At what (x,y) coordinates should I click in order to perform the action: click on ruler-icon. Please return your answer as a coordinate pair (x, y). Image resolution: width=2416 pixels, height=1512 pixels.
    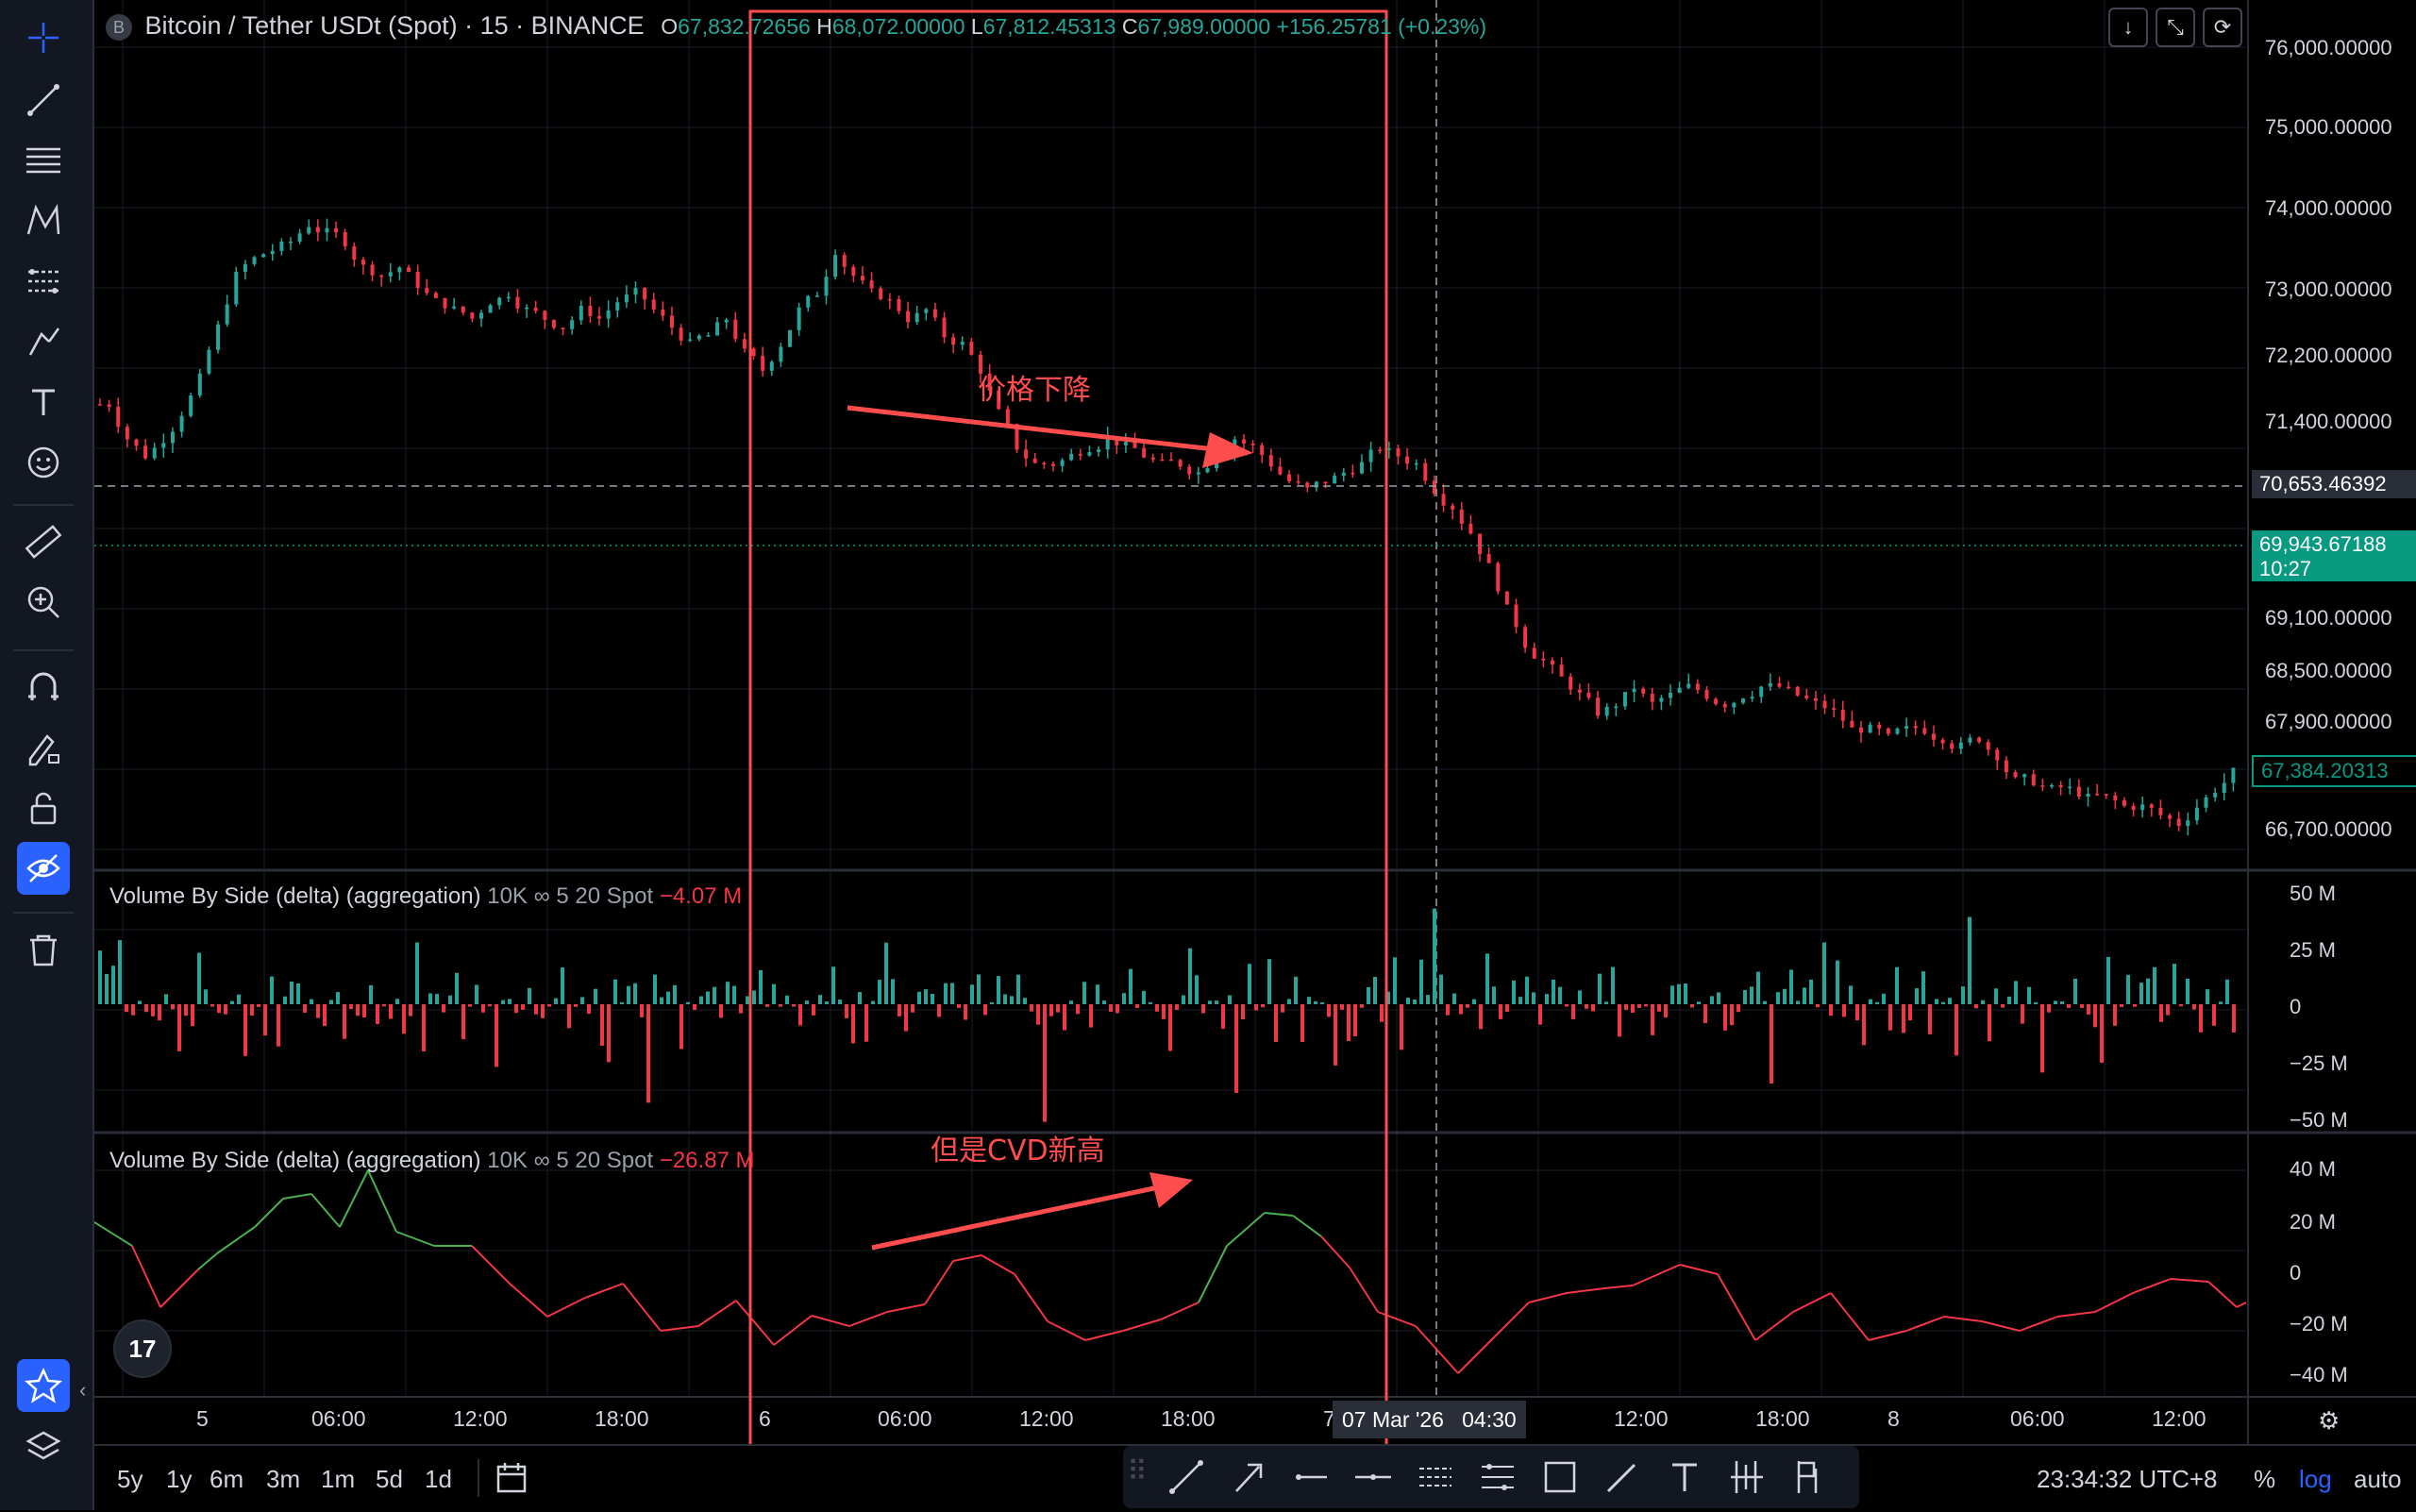
    Looking at the image, I should click on (43, 541).